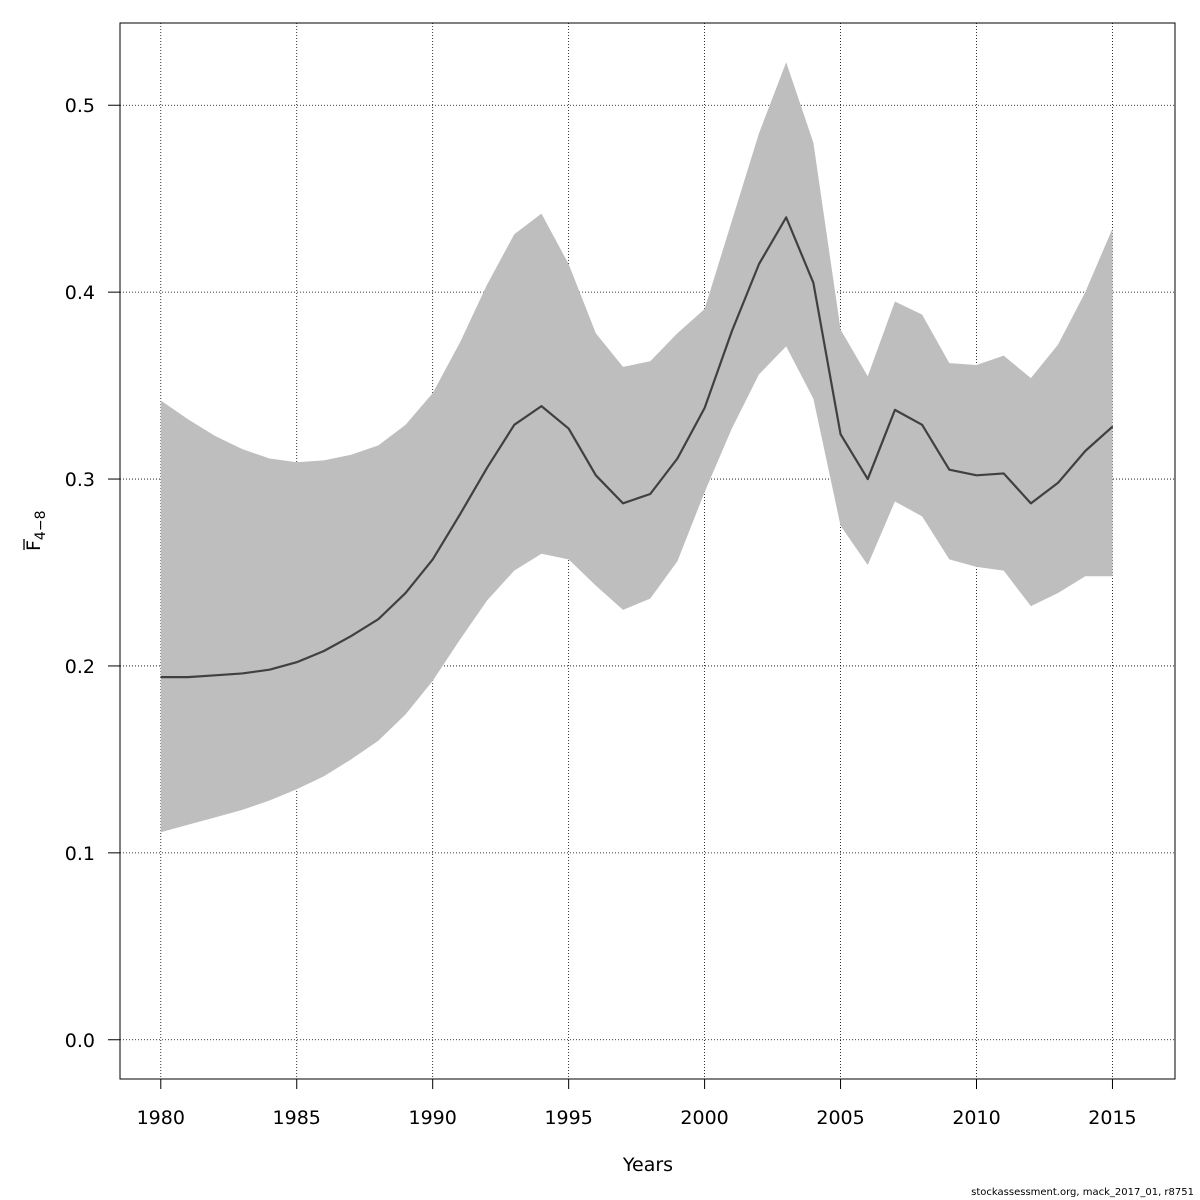 This screenshot has width=1200, height=1200. I want to click on y-tick-label: 0.5, so click(80, 106).